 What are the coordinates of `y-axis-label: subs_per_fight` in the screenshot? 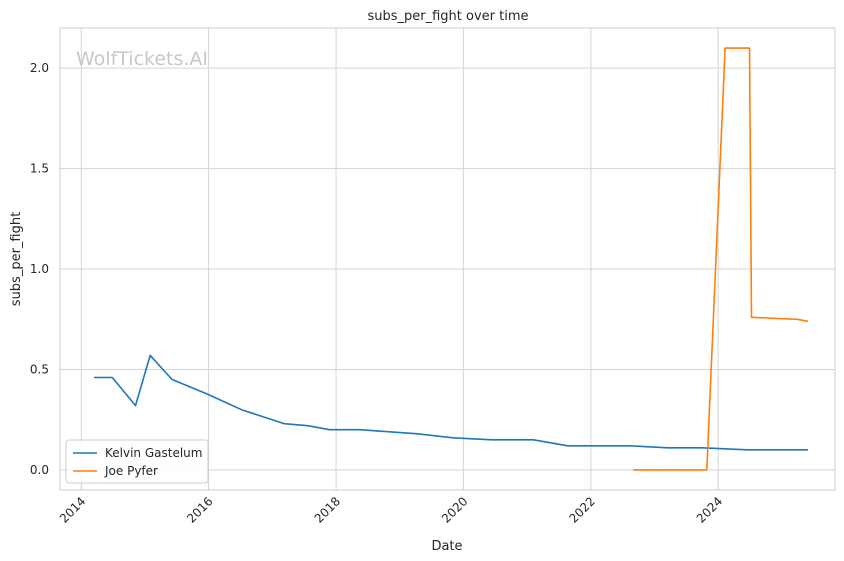 It's located at (16, 259).